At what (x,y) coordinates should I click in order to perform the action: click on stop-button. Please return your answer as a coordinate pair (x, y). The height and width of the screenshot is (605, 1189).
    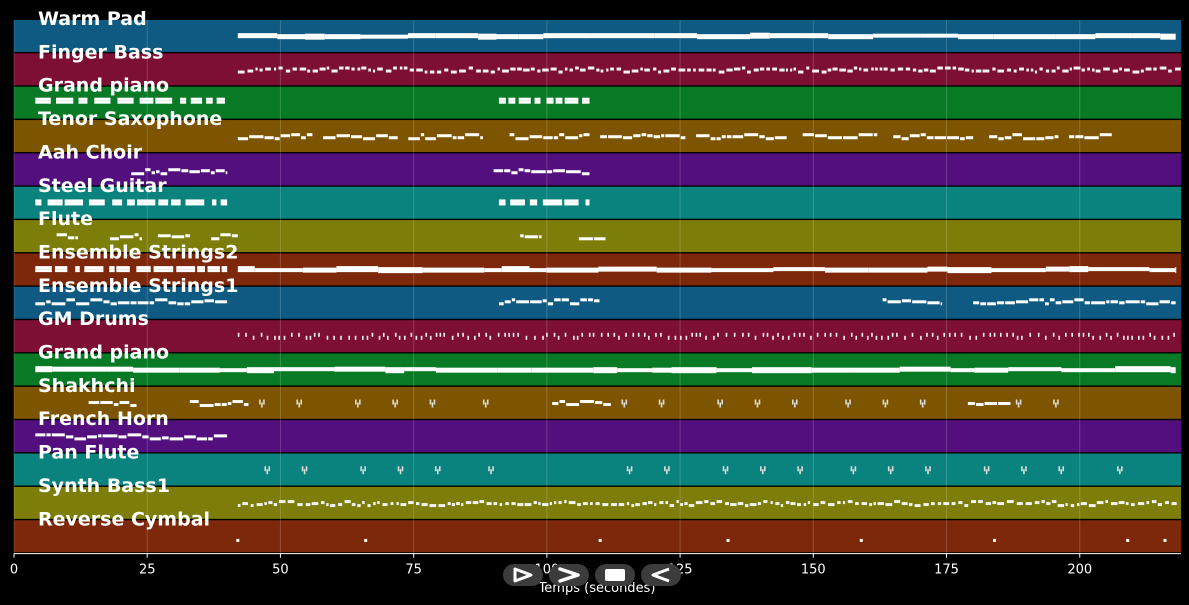
    Looking at the image, I should click on (615, 575).